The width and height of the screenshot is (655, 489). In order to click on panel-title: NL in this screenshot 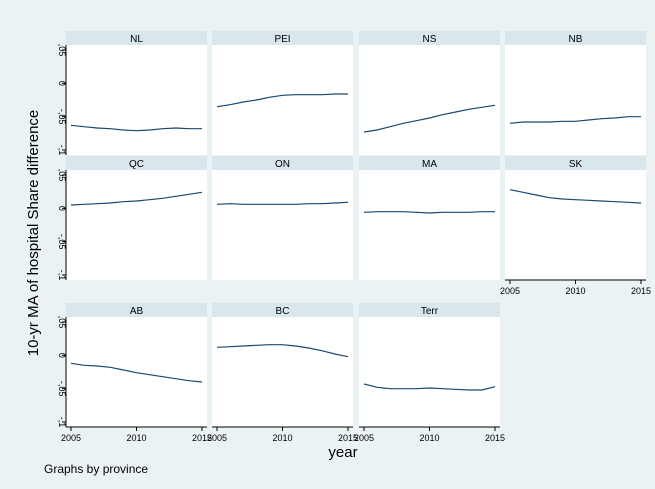, I will do `click(136, 39)`.